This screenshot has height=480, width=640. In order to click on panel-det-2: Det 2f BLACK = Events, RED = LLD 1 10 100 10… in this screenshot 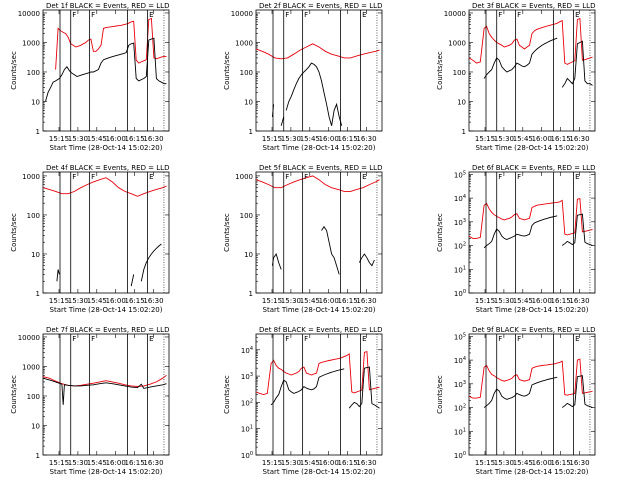, I will do `click(302, 77)`.